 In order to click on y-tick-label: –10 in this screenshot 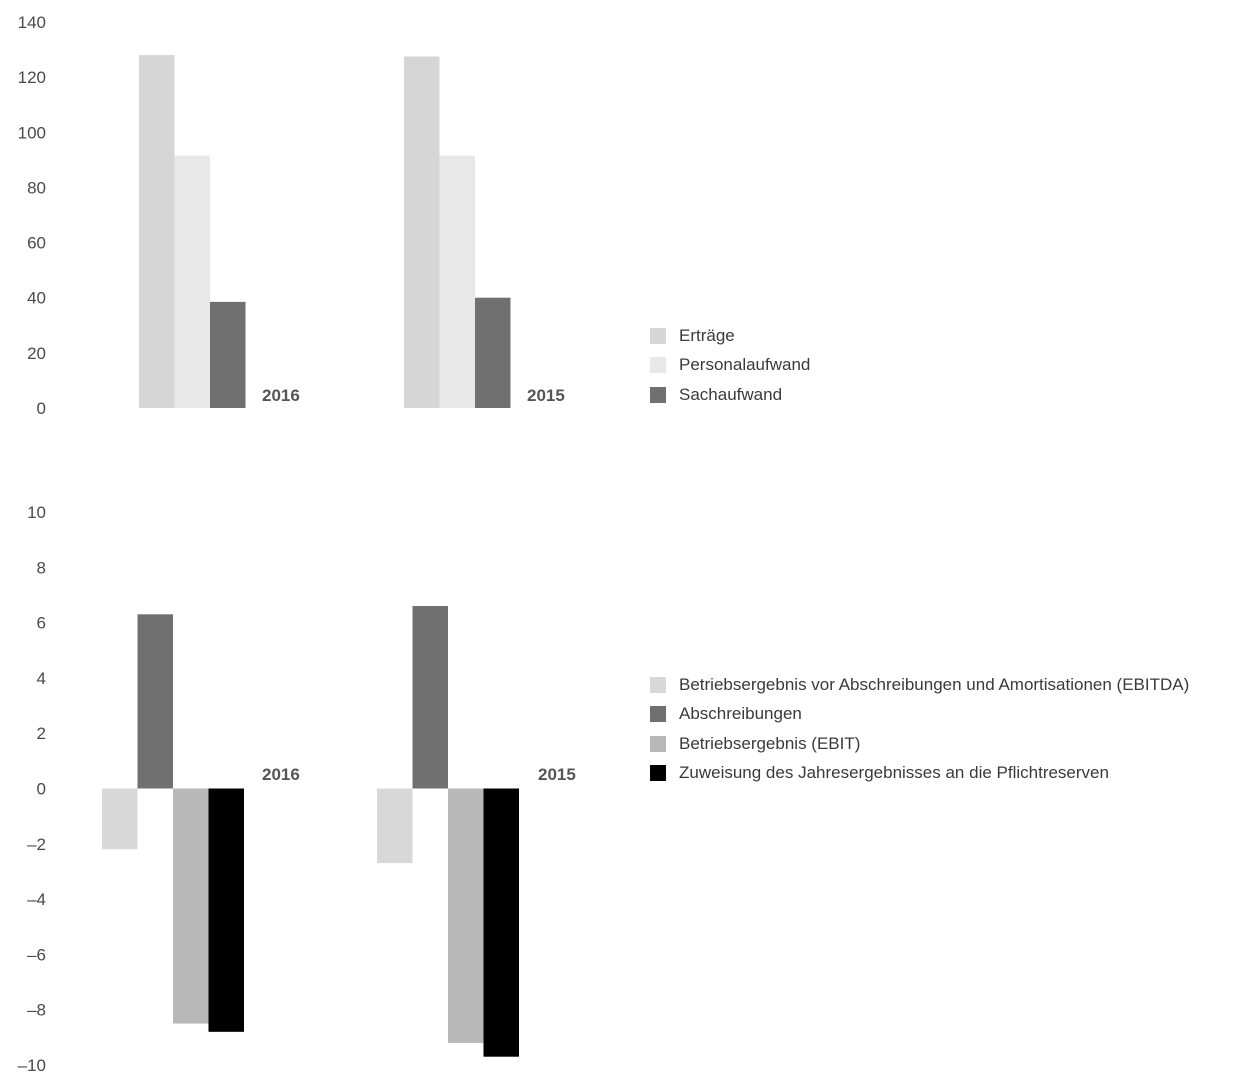, I will do `click(32, 1064)`.